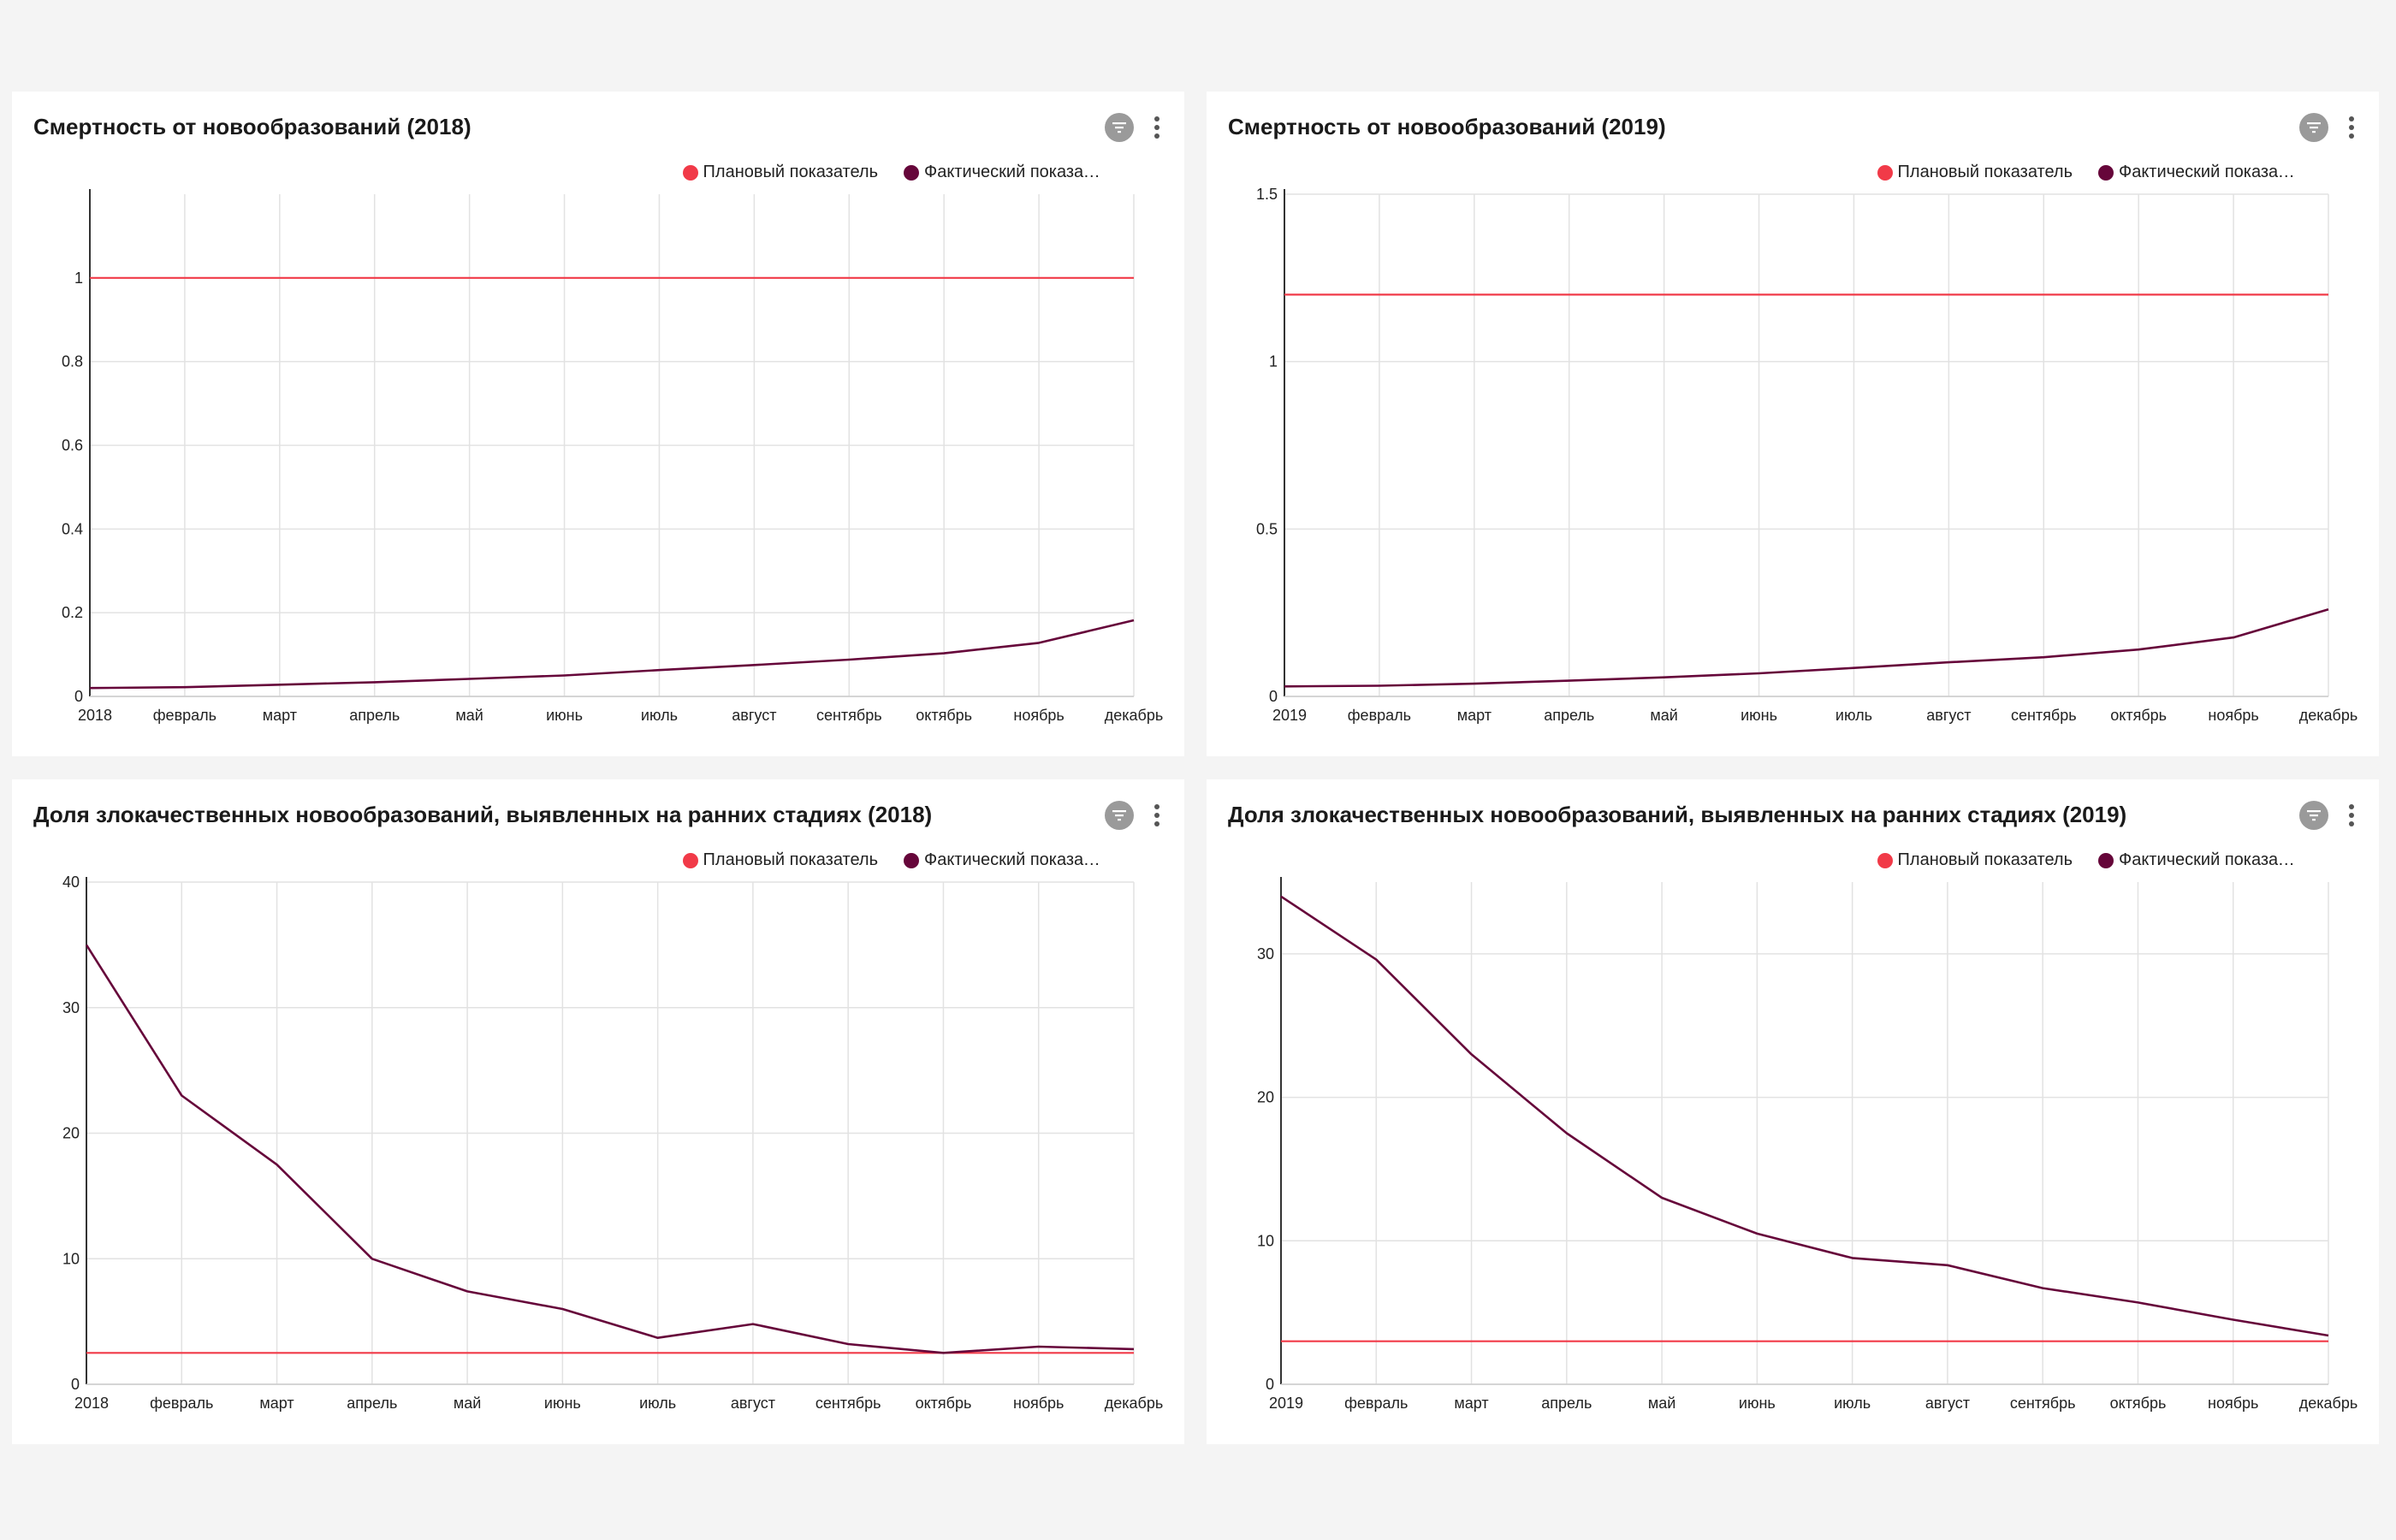  I want to click on y-tick-label: 0.2, so click(72, 612).